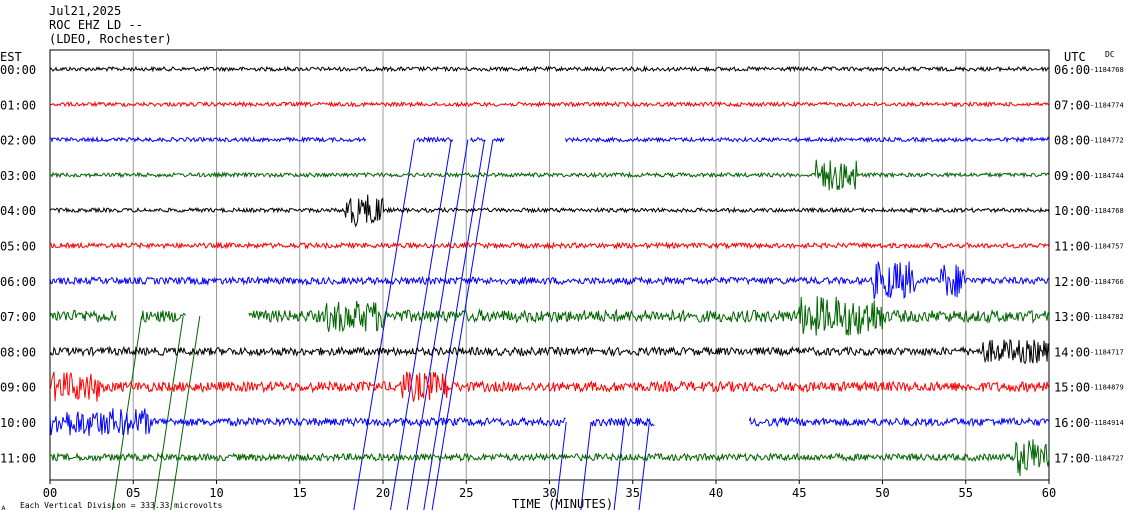  I want to click on x-tick-20: 20, so click(383, 493).